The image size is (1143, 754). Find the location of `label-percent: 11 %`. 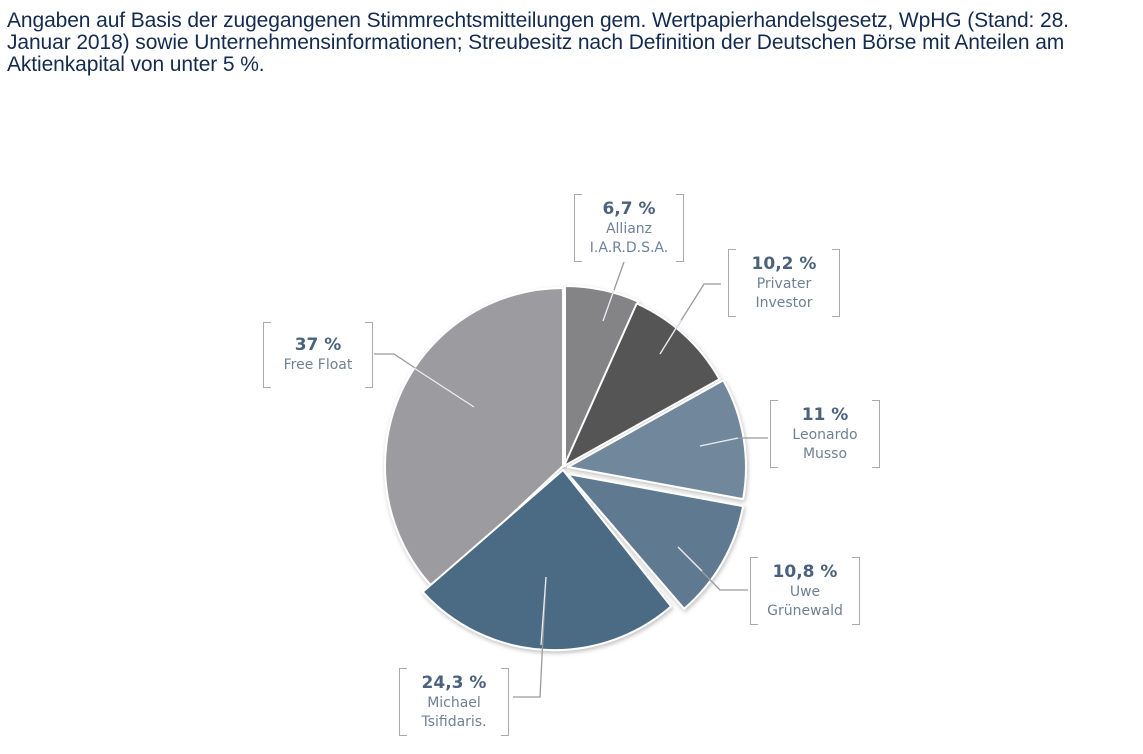

label-percent: 11 % is located at coordinates (825, 415).